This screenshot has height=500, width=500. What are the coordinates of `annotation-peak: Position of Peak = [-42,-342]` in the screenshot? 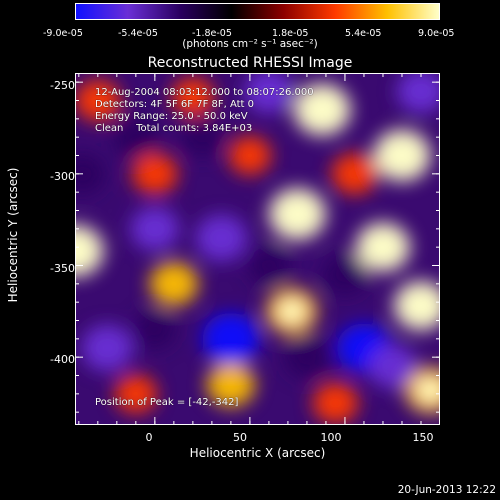 It's located at (167, 402).